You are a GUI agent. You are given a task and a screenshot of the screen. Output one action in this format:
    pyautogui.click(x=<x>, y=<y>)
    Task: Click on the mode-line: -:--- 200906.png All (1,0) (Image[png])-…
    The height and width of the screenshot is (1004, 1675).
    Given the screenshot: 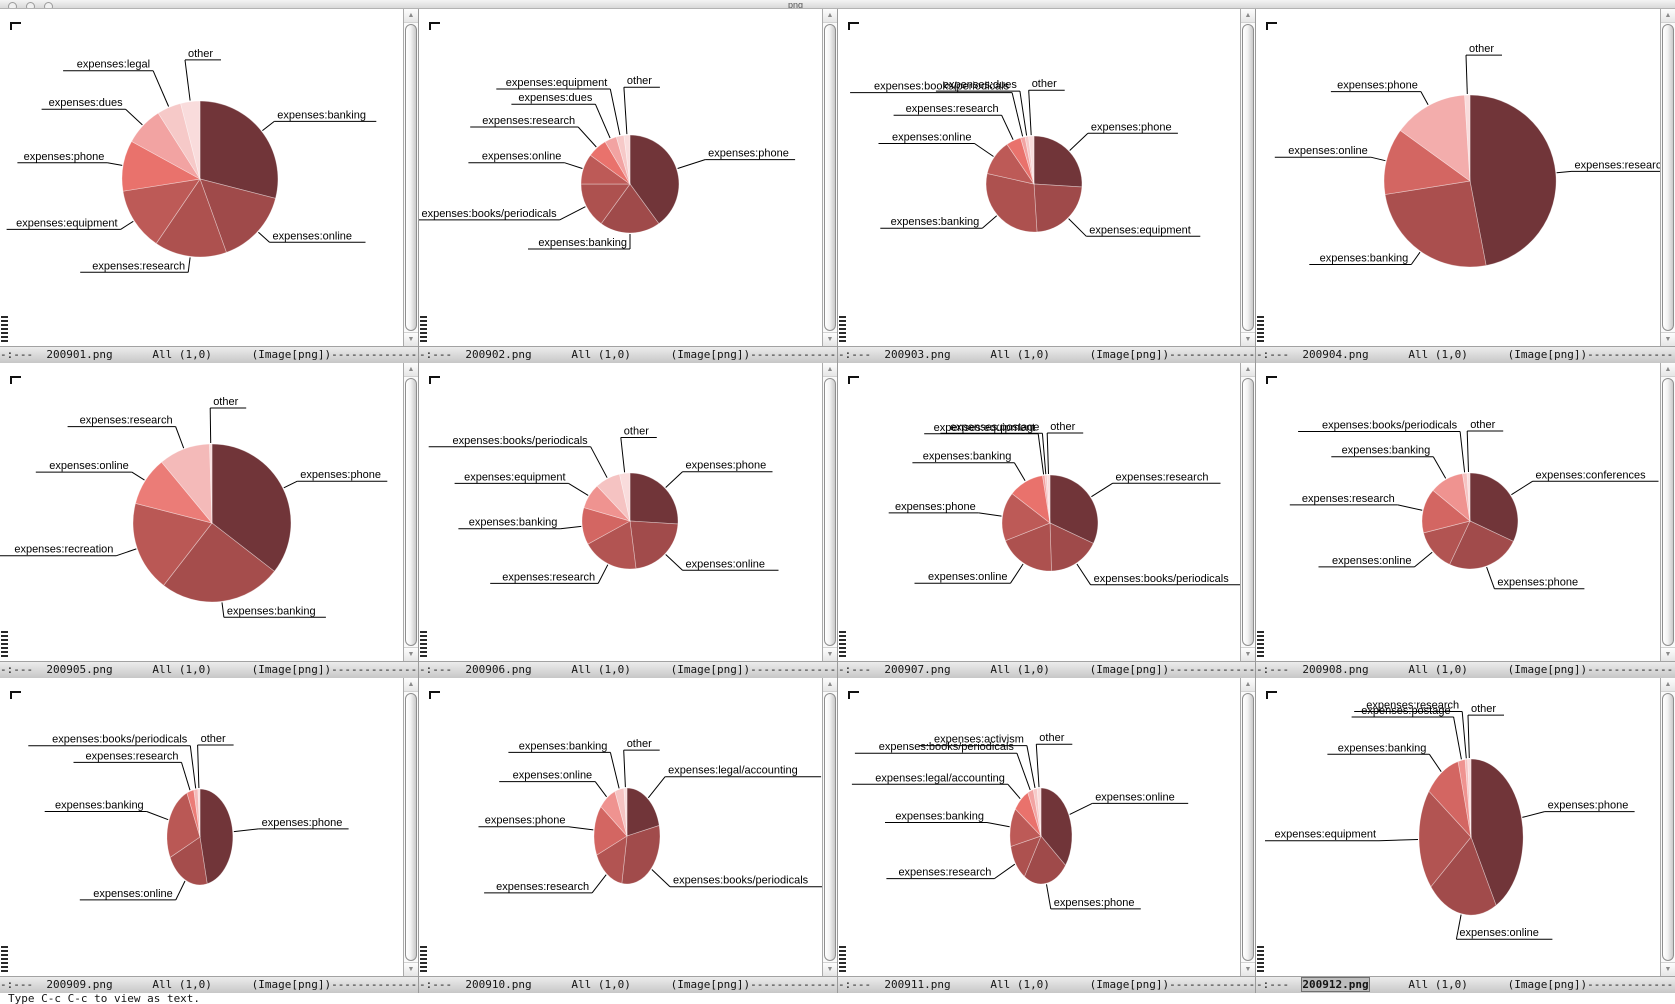 What is the action you would take?
    pyautogui.click(x=628, y=669)
    